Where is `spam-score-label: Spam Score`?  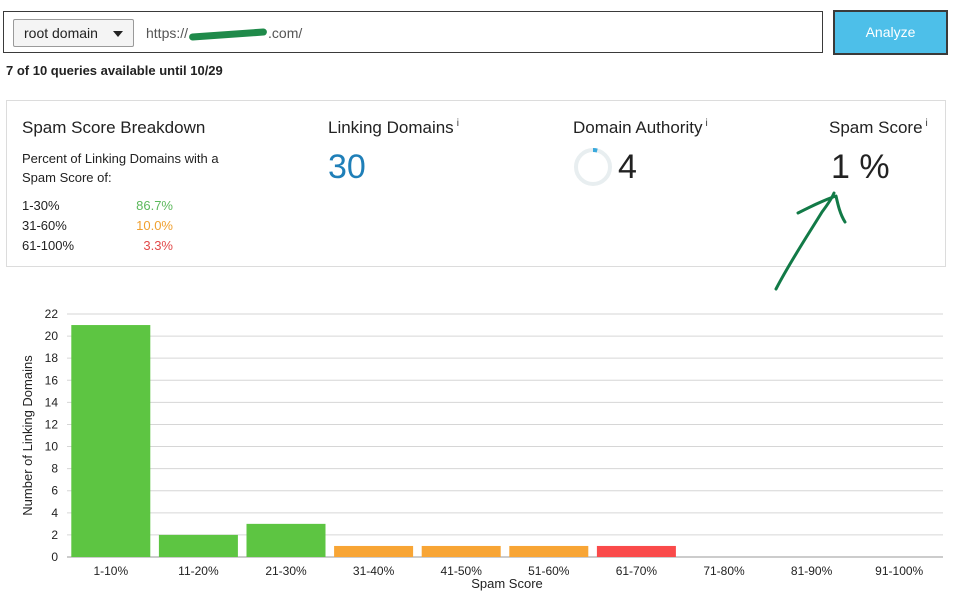
spam-score-label: Spam Score is located at coordinates (876, 127).